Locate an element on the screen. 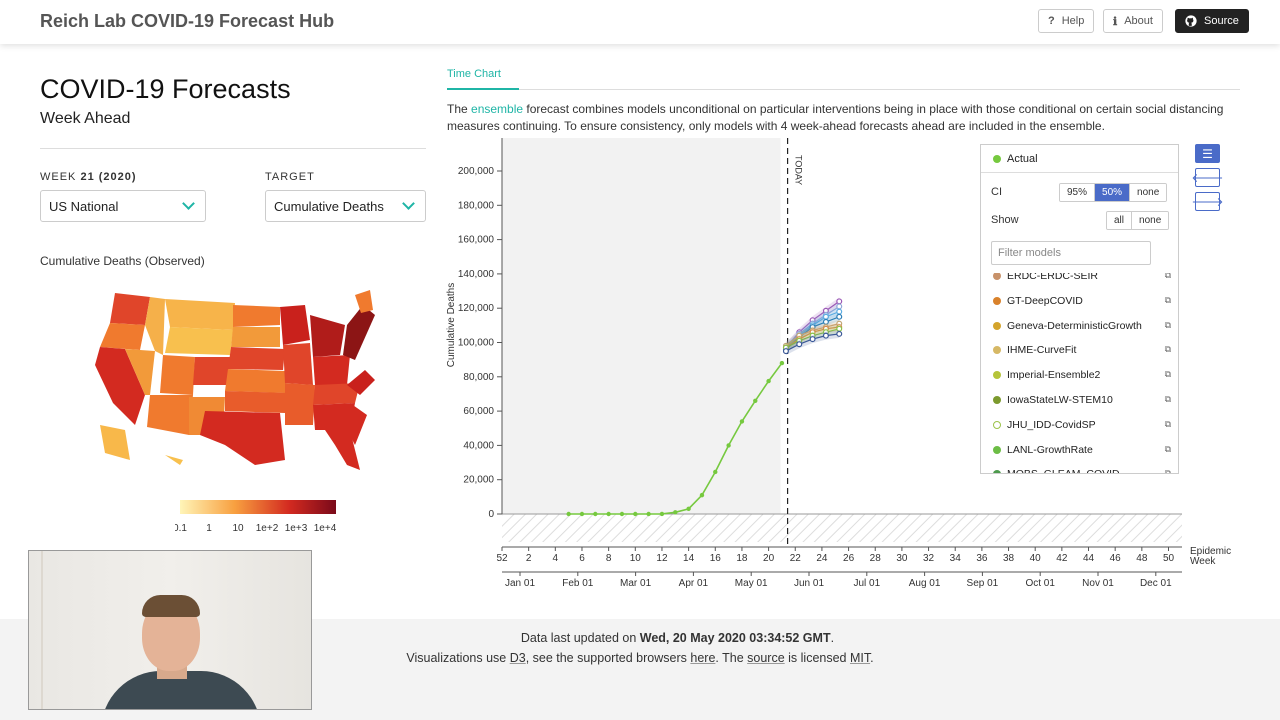 The image size is (1280, 720). divider is located at coordinates (233, 148).